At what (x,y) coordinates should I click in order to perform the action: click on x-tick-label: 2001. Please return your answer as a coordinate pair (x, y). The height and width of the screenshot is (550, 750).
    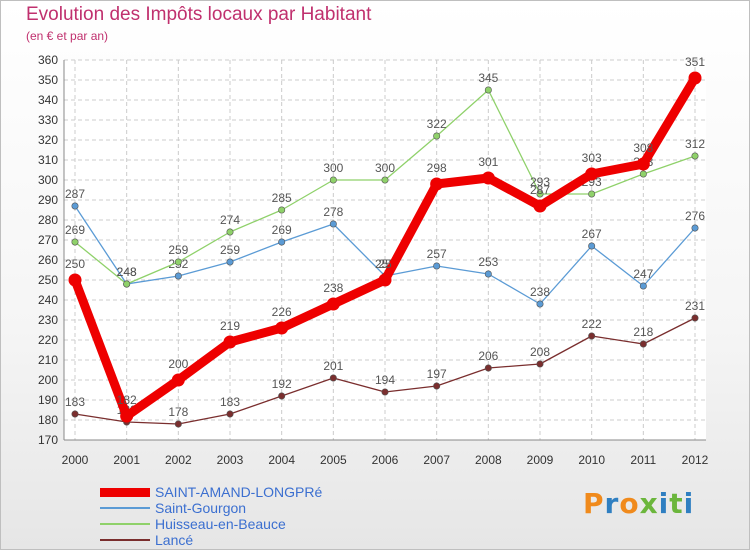
    Looking at the image, I should click on (126, 460).